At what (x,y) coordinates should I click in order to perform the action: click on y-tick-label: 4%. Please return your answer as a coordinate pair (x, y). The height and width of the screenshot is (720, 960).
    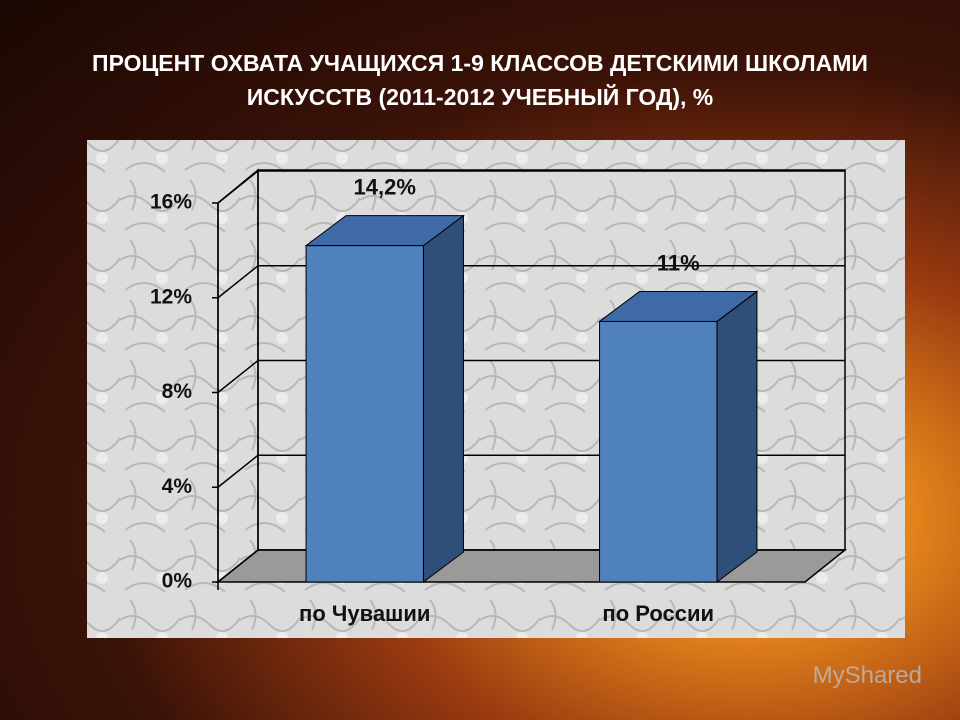
    Looking at the image, I should click on (177, 486).